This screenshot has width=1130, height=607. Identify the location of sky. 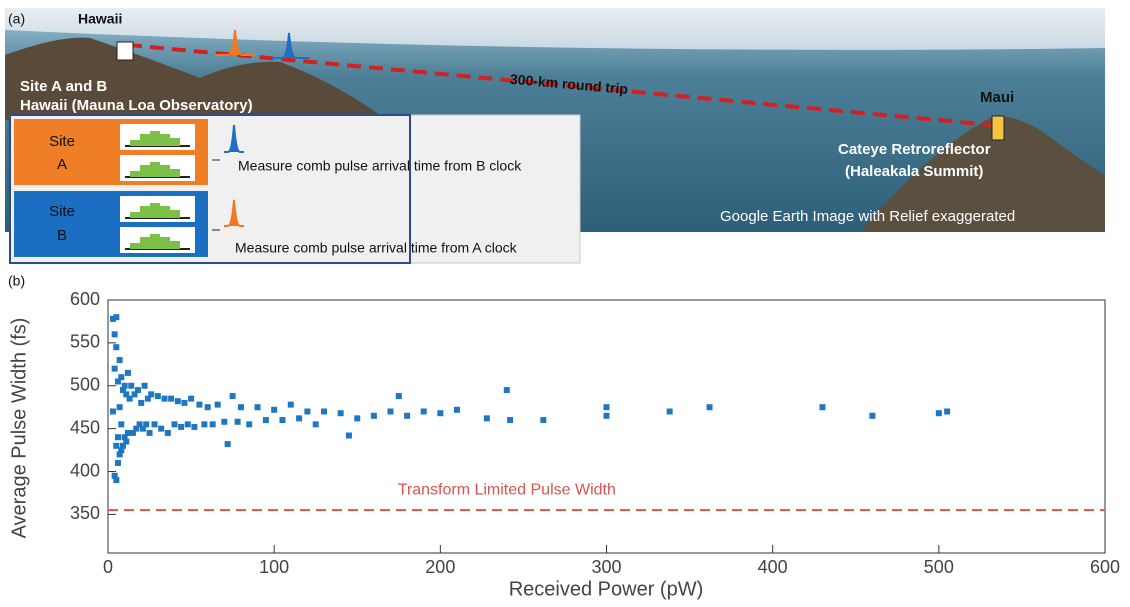
(555, 29).